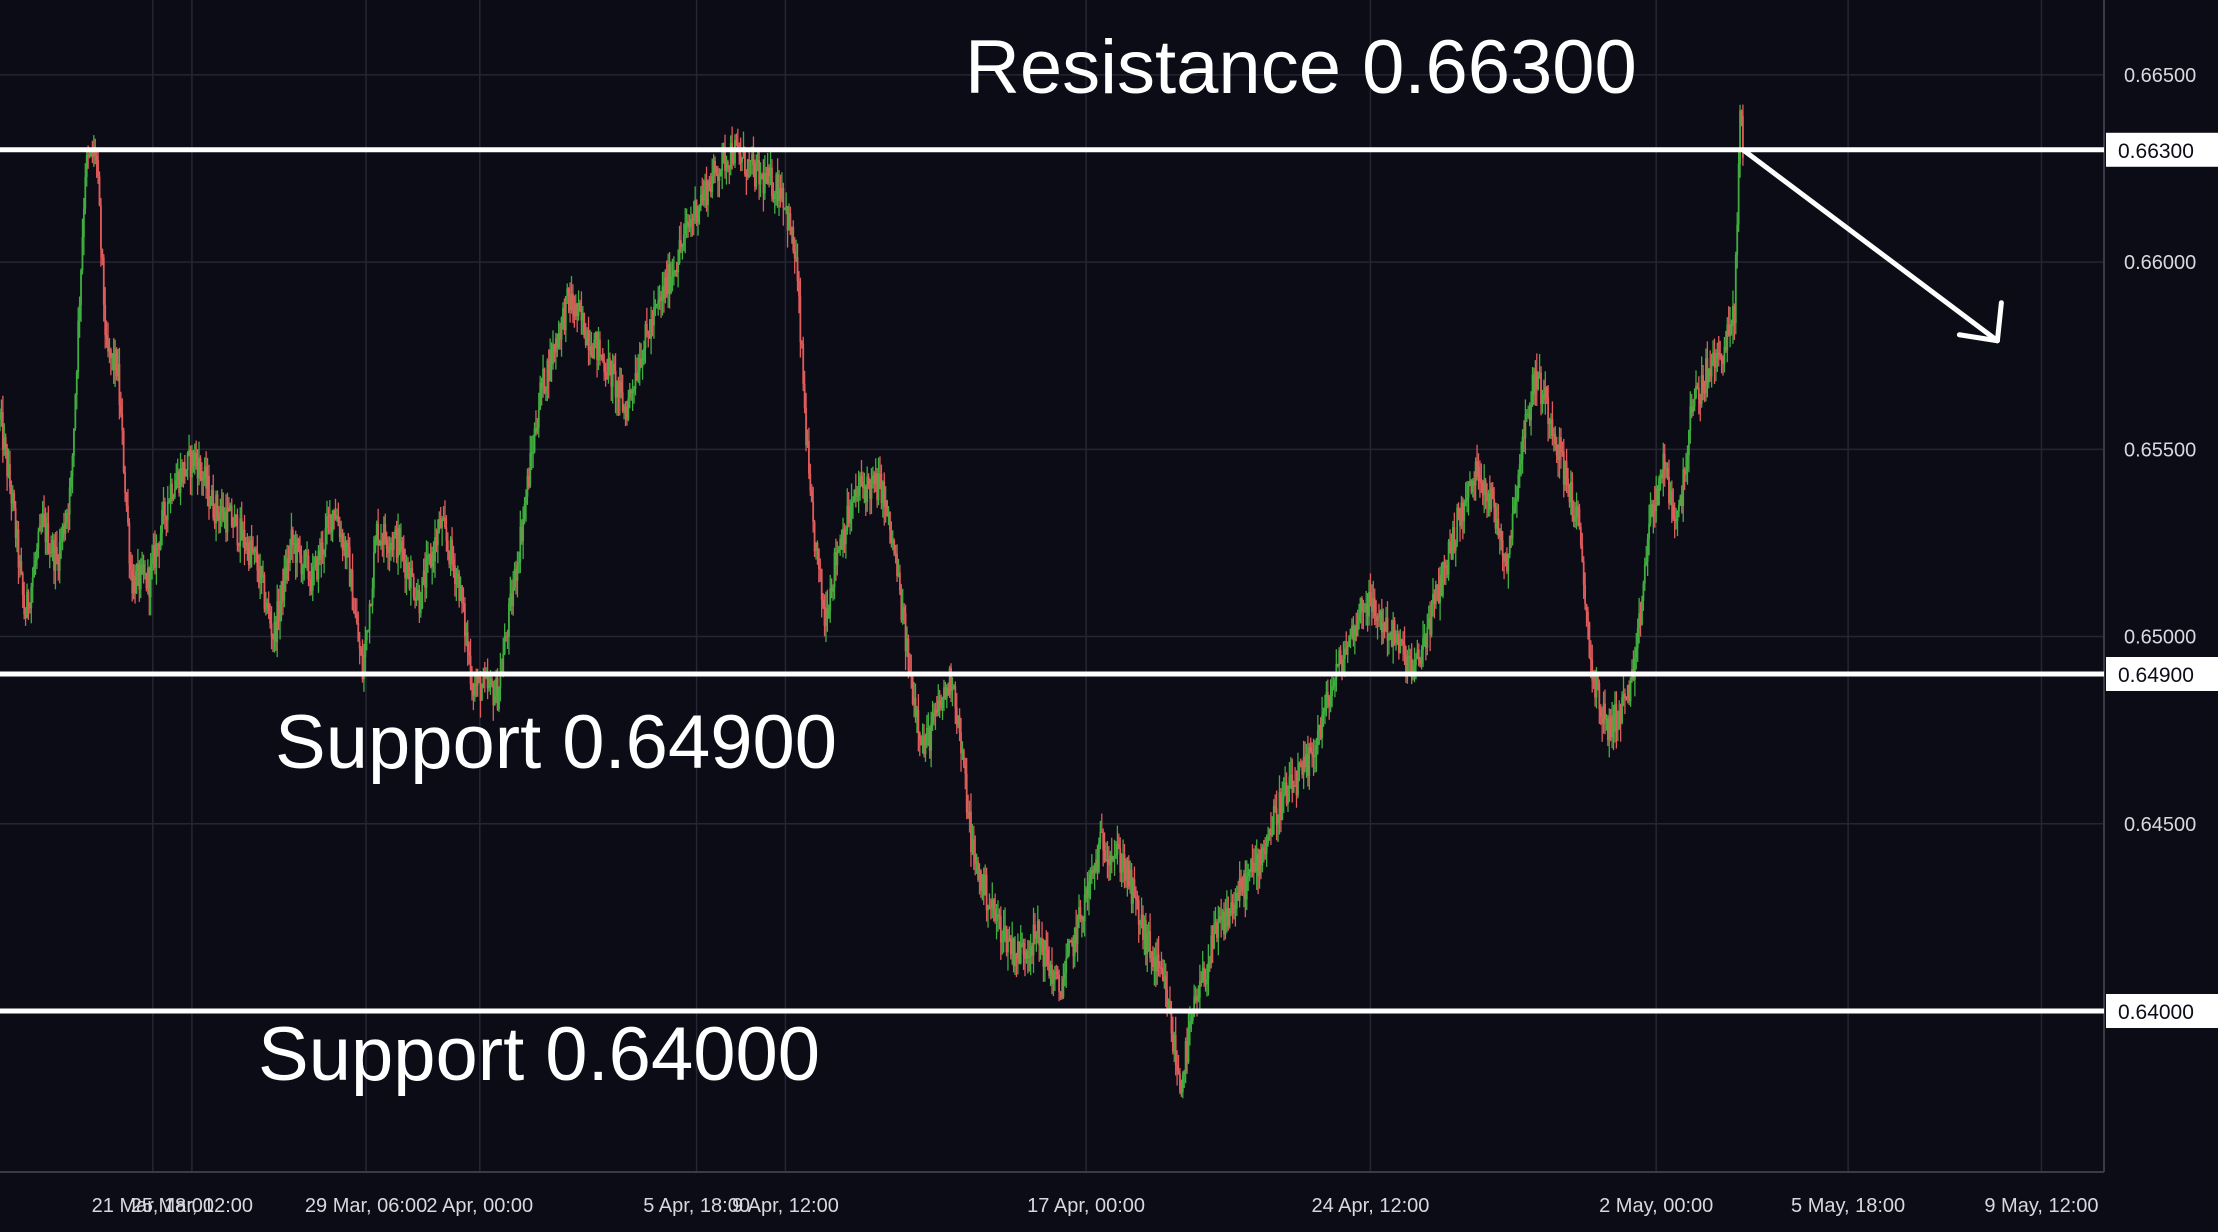 The image size is (2218, 1232). I want to click on x-tick-label: 2 Apr, 00:00, so click(479, 1206).